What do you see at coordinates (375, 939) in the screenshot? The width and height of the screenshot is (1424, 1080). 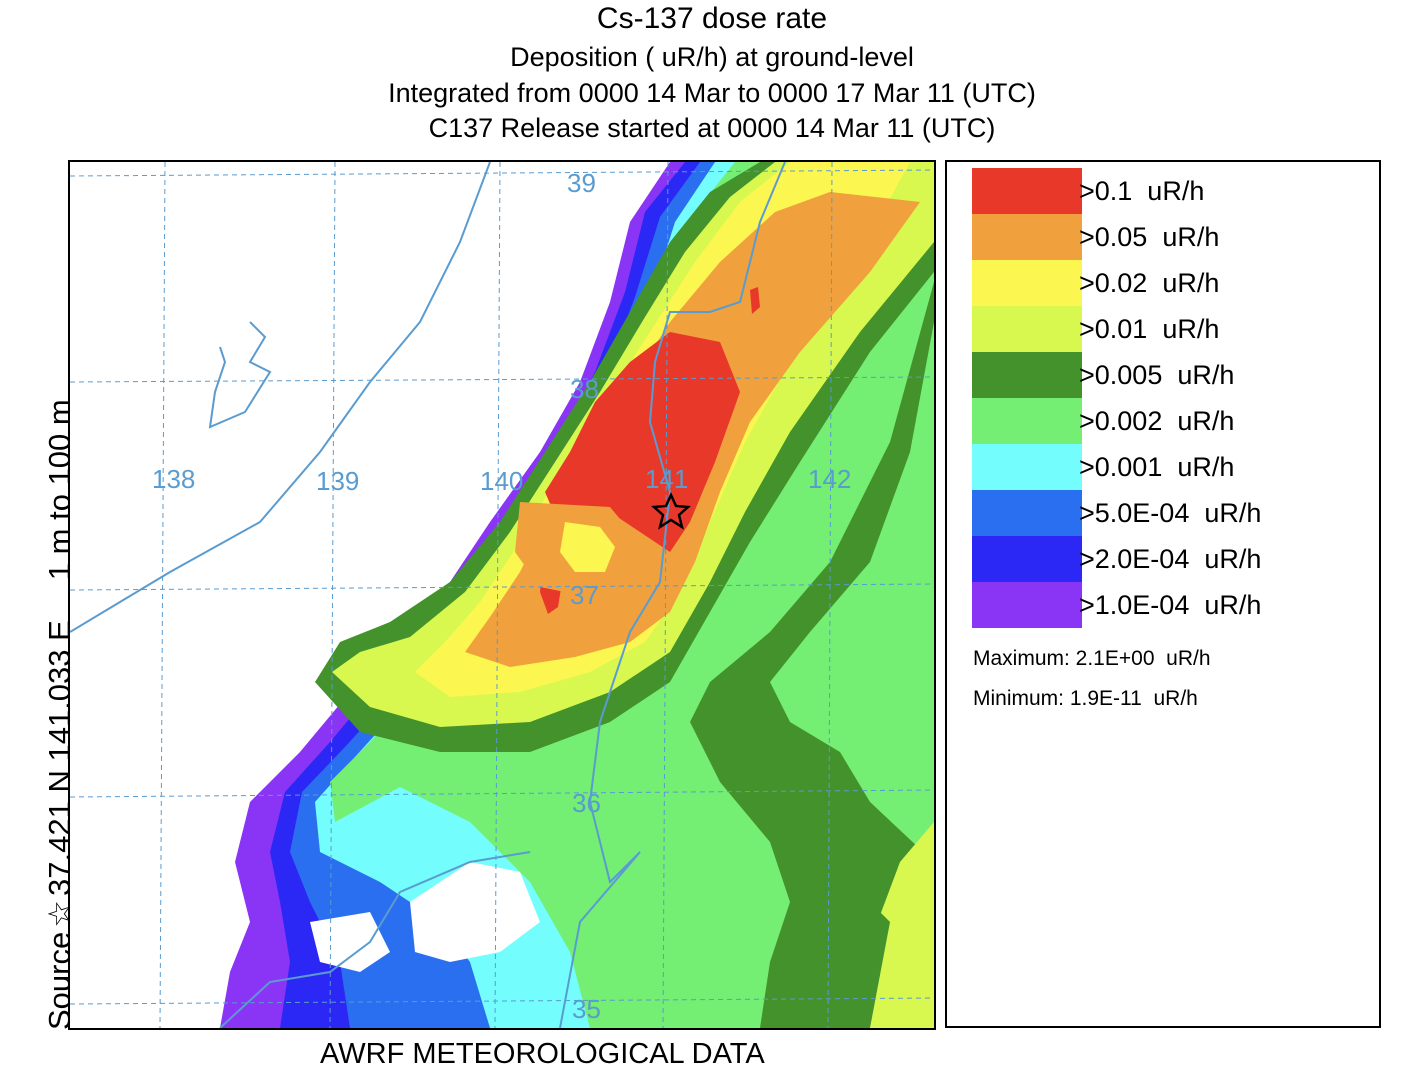 I see `coast-south` at bounding box center [375, 939].